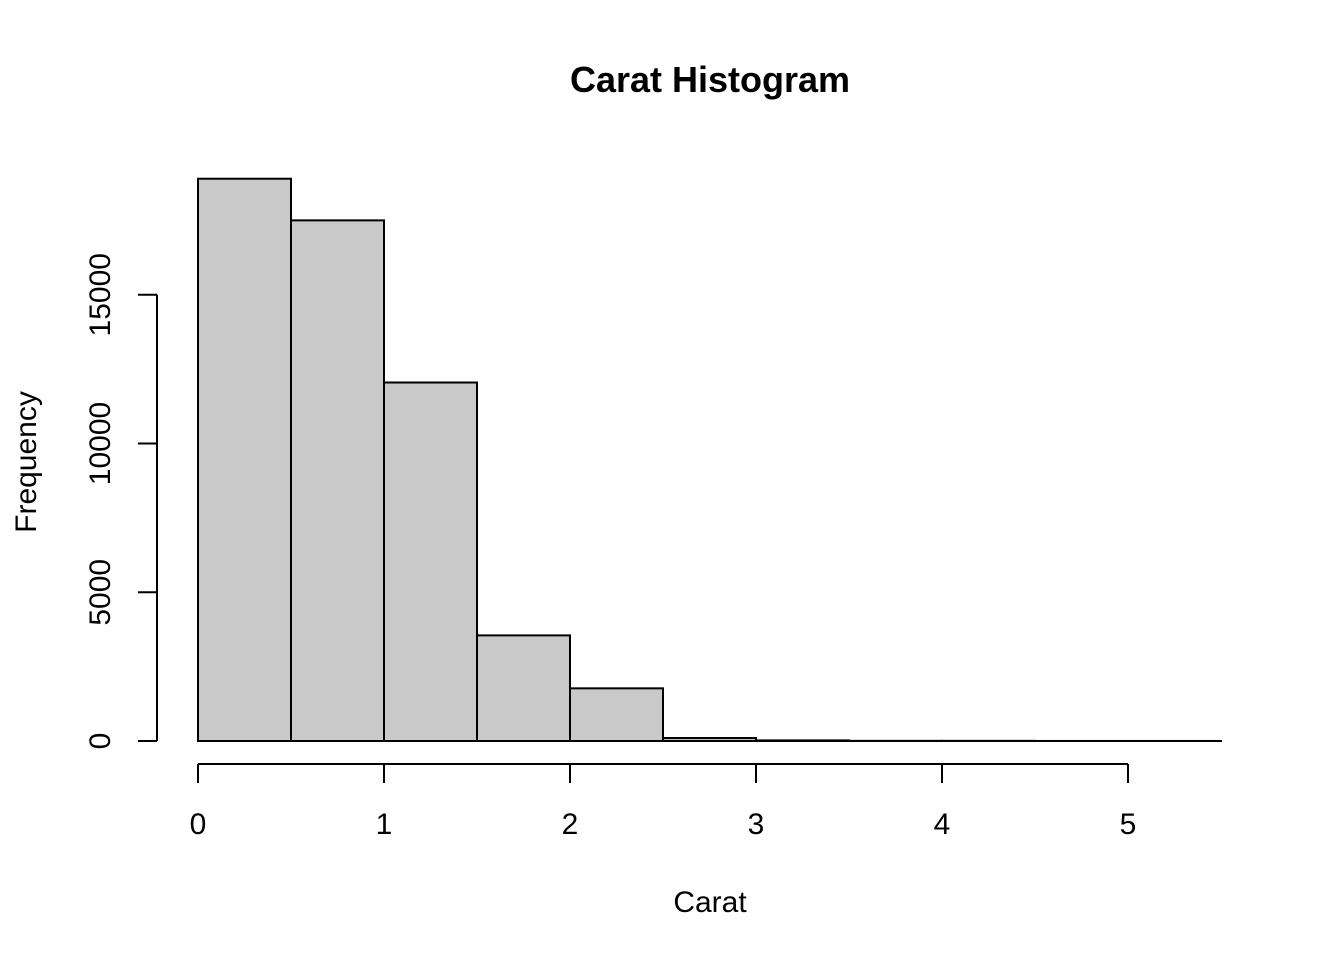  Describe the element at coordinates (198, 824) in the screenshot. I see `x-tick-label-0: 0` at that location.